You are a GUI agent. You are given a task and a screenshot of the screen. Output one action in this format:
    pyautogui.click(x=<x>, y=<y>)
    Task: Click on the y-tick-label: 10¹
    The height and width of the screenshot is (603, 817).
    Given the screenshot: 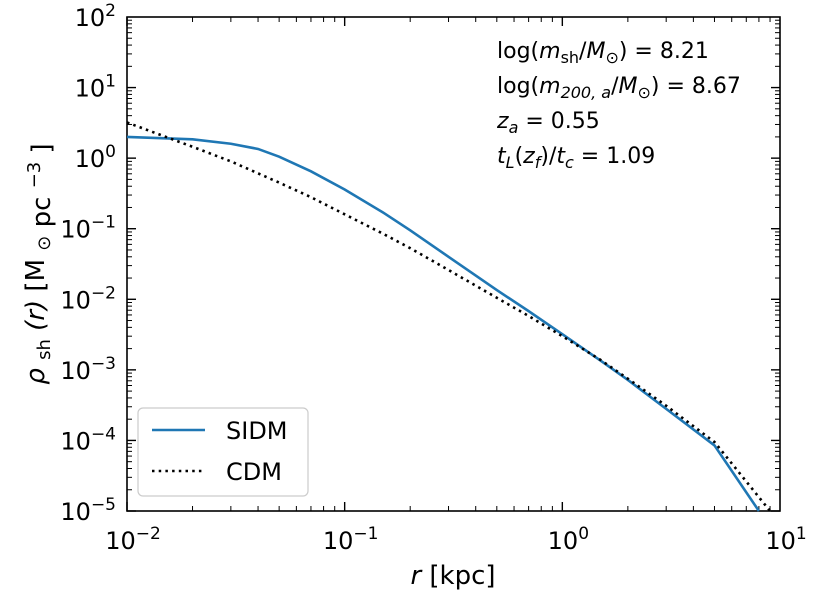 What is the action you would take?
    pyautogui.click(x=95, y=87)
    